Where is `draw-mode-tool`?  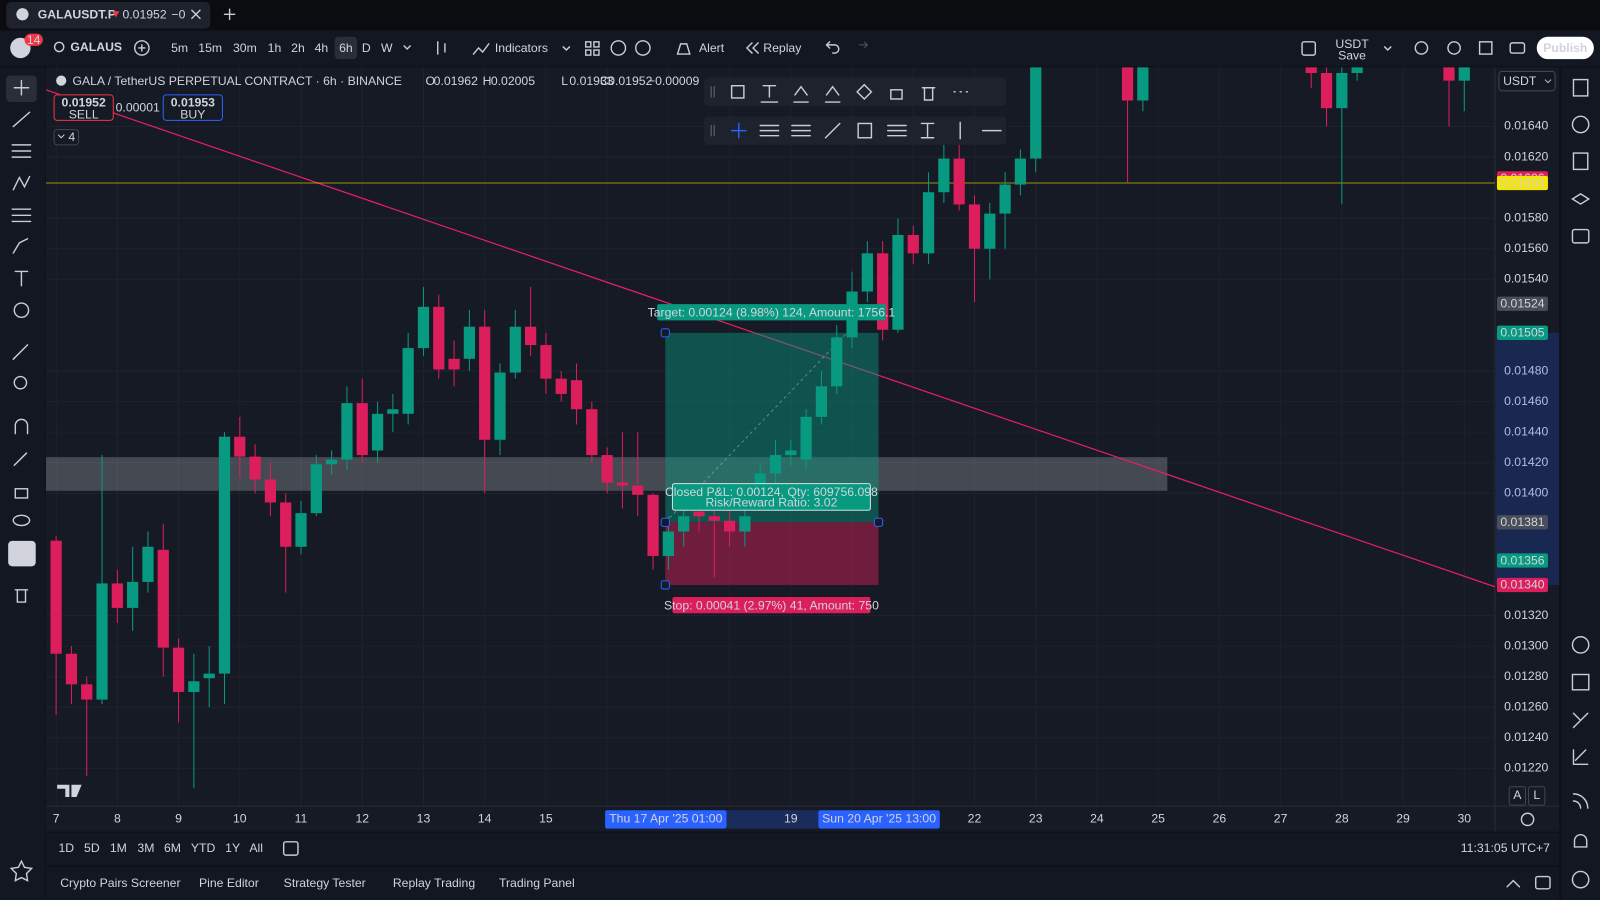 draw-mode-tool is located at coordinates (20, 459).